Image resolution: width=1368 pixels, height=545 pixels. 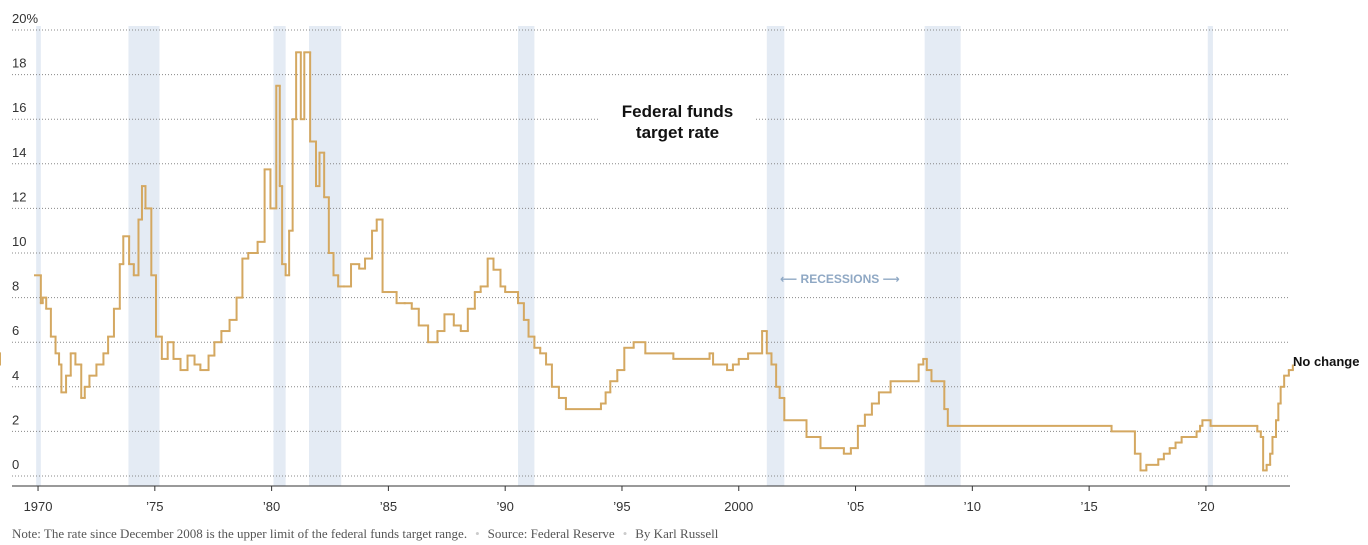 I want to click on y-tick-label: 20%, so click(x=25, y=18).